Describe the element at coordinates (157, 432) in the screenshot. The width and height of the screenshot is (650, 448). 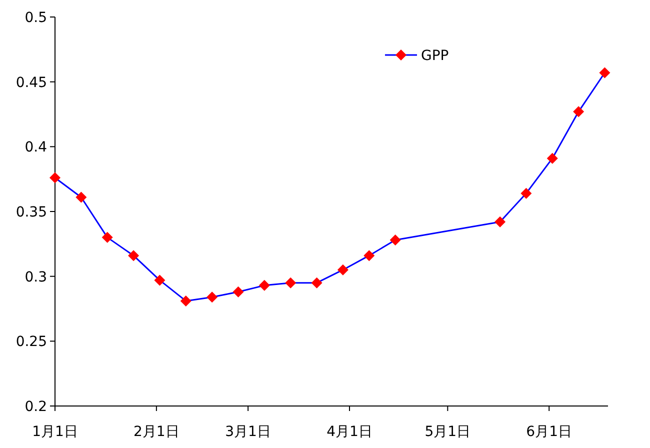
I see `x-tick-label: 2月1日` at that location.